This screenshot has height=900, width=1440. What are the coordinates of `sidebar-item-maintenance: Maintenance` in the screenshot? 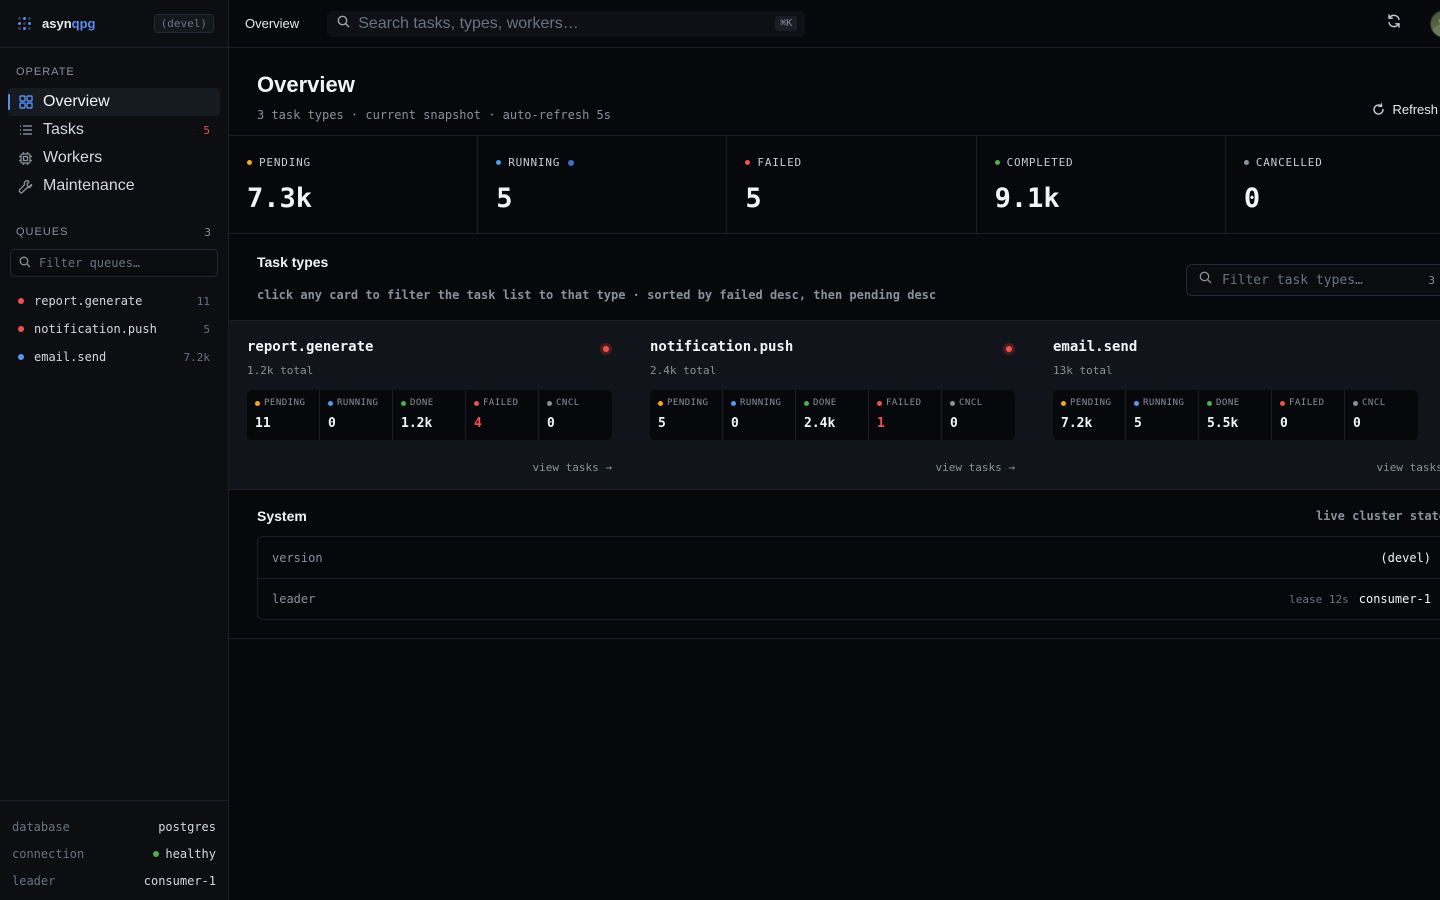 It's located at (114, 186).